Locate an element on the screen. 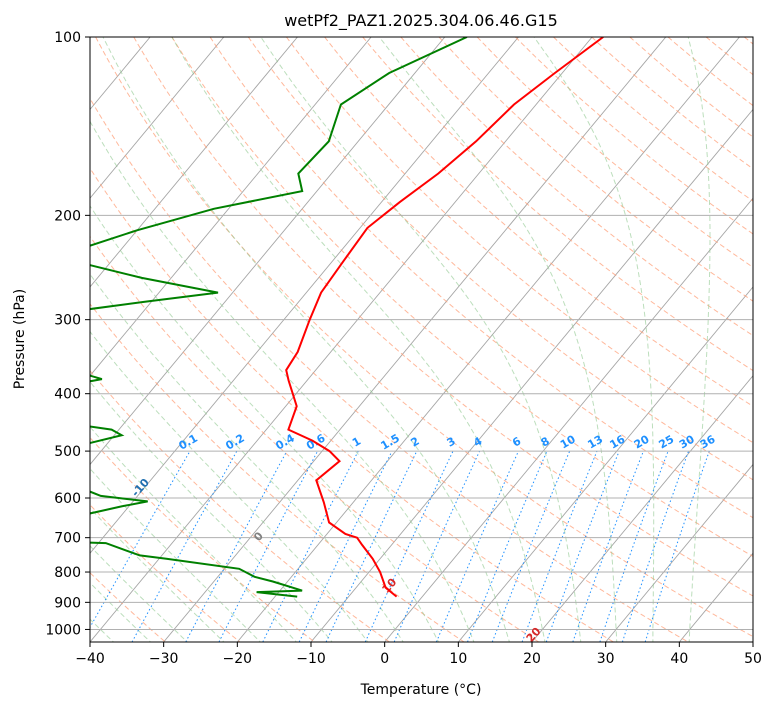 Image resolution: width=775 pixels, height=708 pixels. x-tick-label: 0 is located at coordinates (384, 659).